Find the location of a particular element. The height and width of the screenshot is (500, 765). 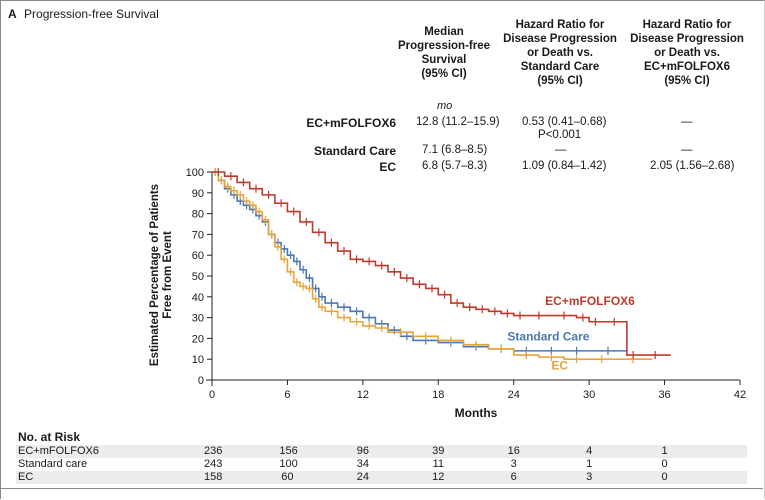

header-median-line: Survival is located at coordinates (444, 60).